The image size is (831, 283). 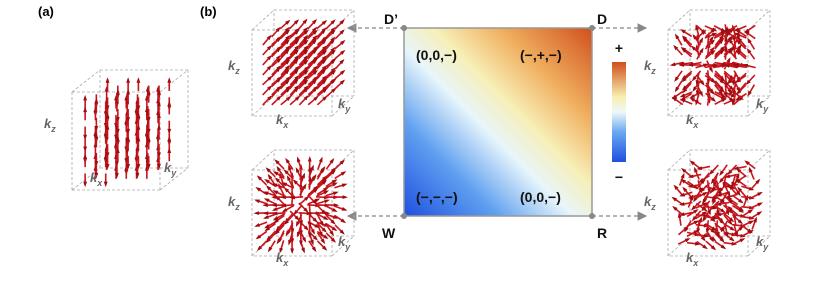 I want to click on panel-label: (b), so click(x=208, y=11).